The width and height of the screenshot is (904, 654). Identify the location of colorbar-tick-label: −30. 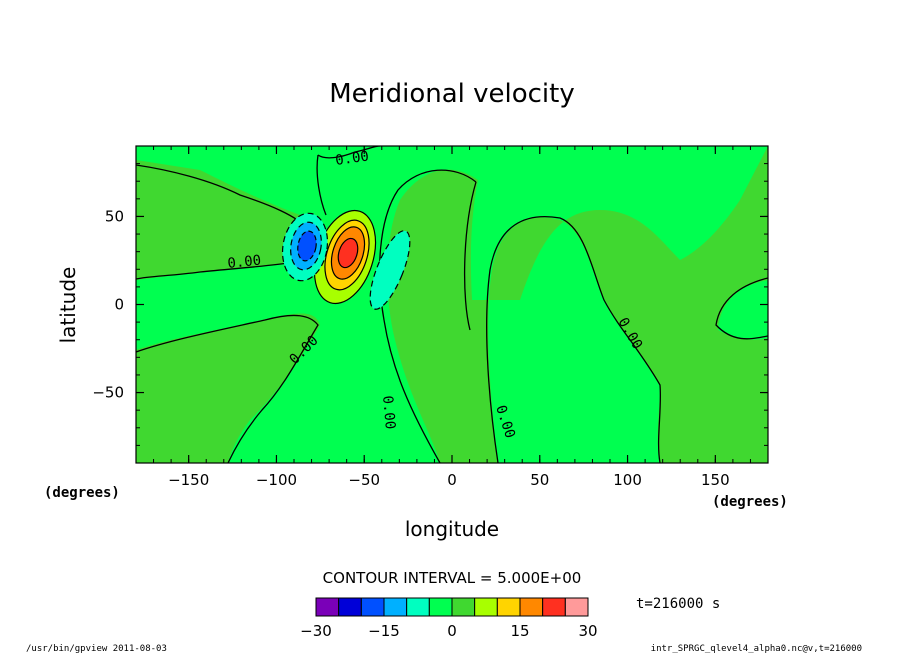
(316, 631).